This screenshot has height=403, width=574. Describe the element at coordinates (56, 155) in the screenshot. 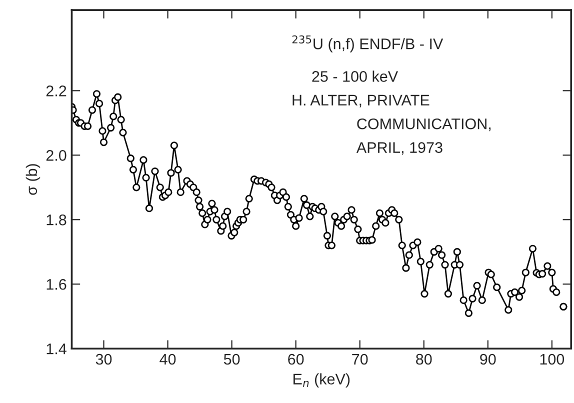

I see `y-tick-label: 2.0` at that location.